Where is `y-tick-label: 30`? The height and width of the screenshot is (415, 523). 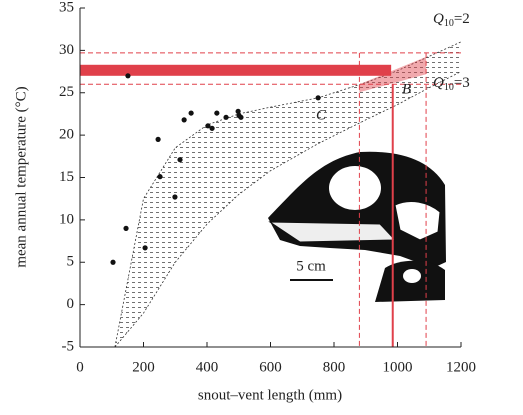 y-tick-label: 30 is located at coordinates (66, 50).